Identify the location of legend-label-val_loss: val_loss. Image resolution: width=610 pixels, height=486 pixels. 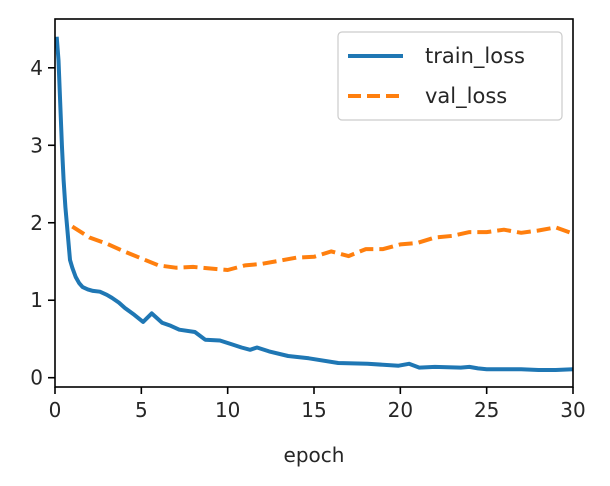
(466, 96).